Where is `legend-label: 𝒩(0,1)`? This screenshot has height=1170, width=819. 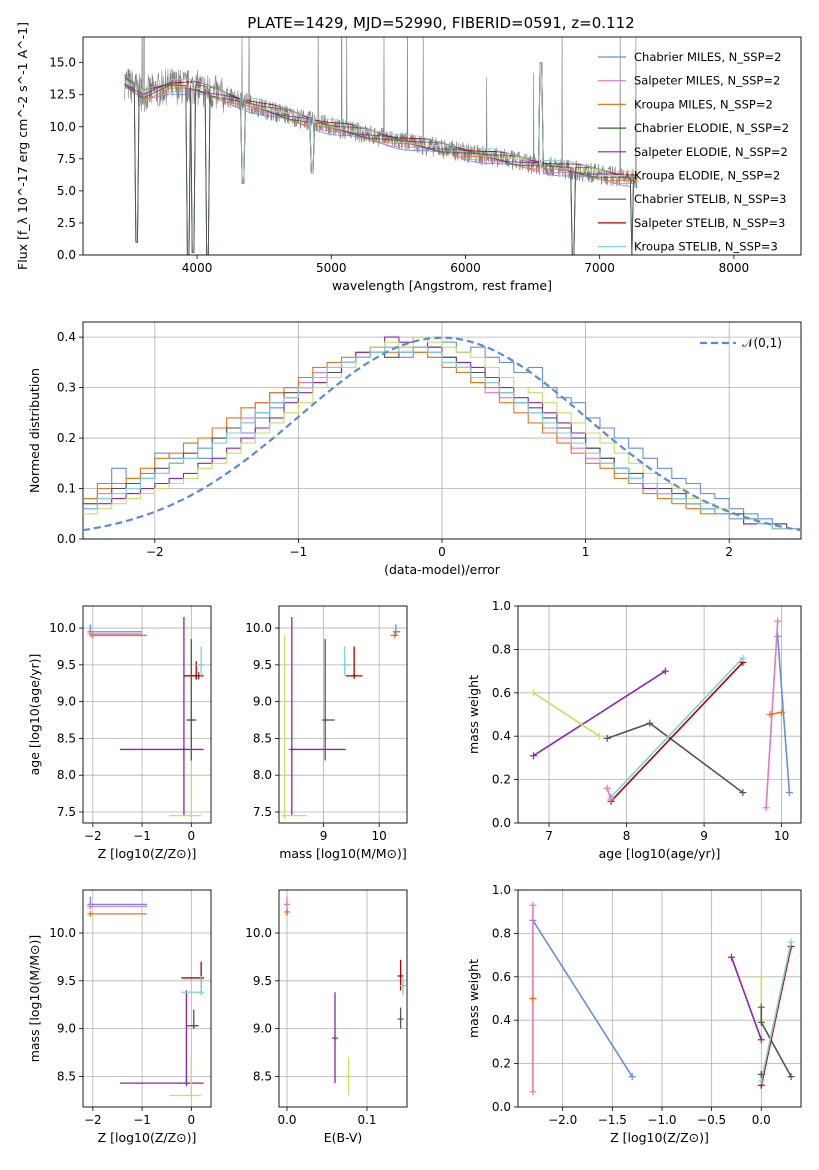
legend-label: 𝒩(0,1) is located at coordinates (762, 343).